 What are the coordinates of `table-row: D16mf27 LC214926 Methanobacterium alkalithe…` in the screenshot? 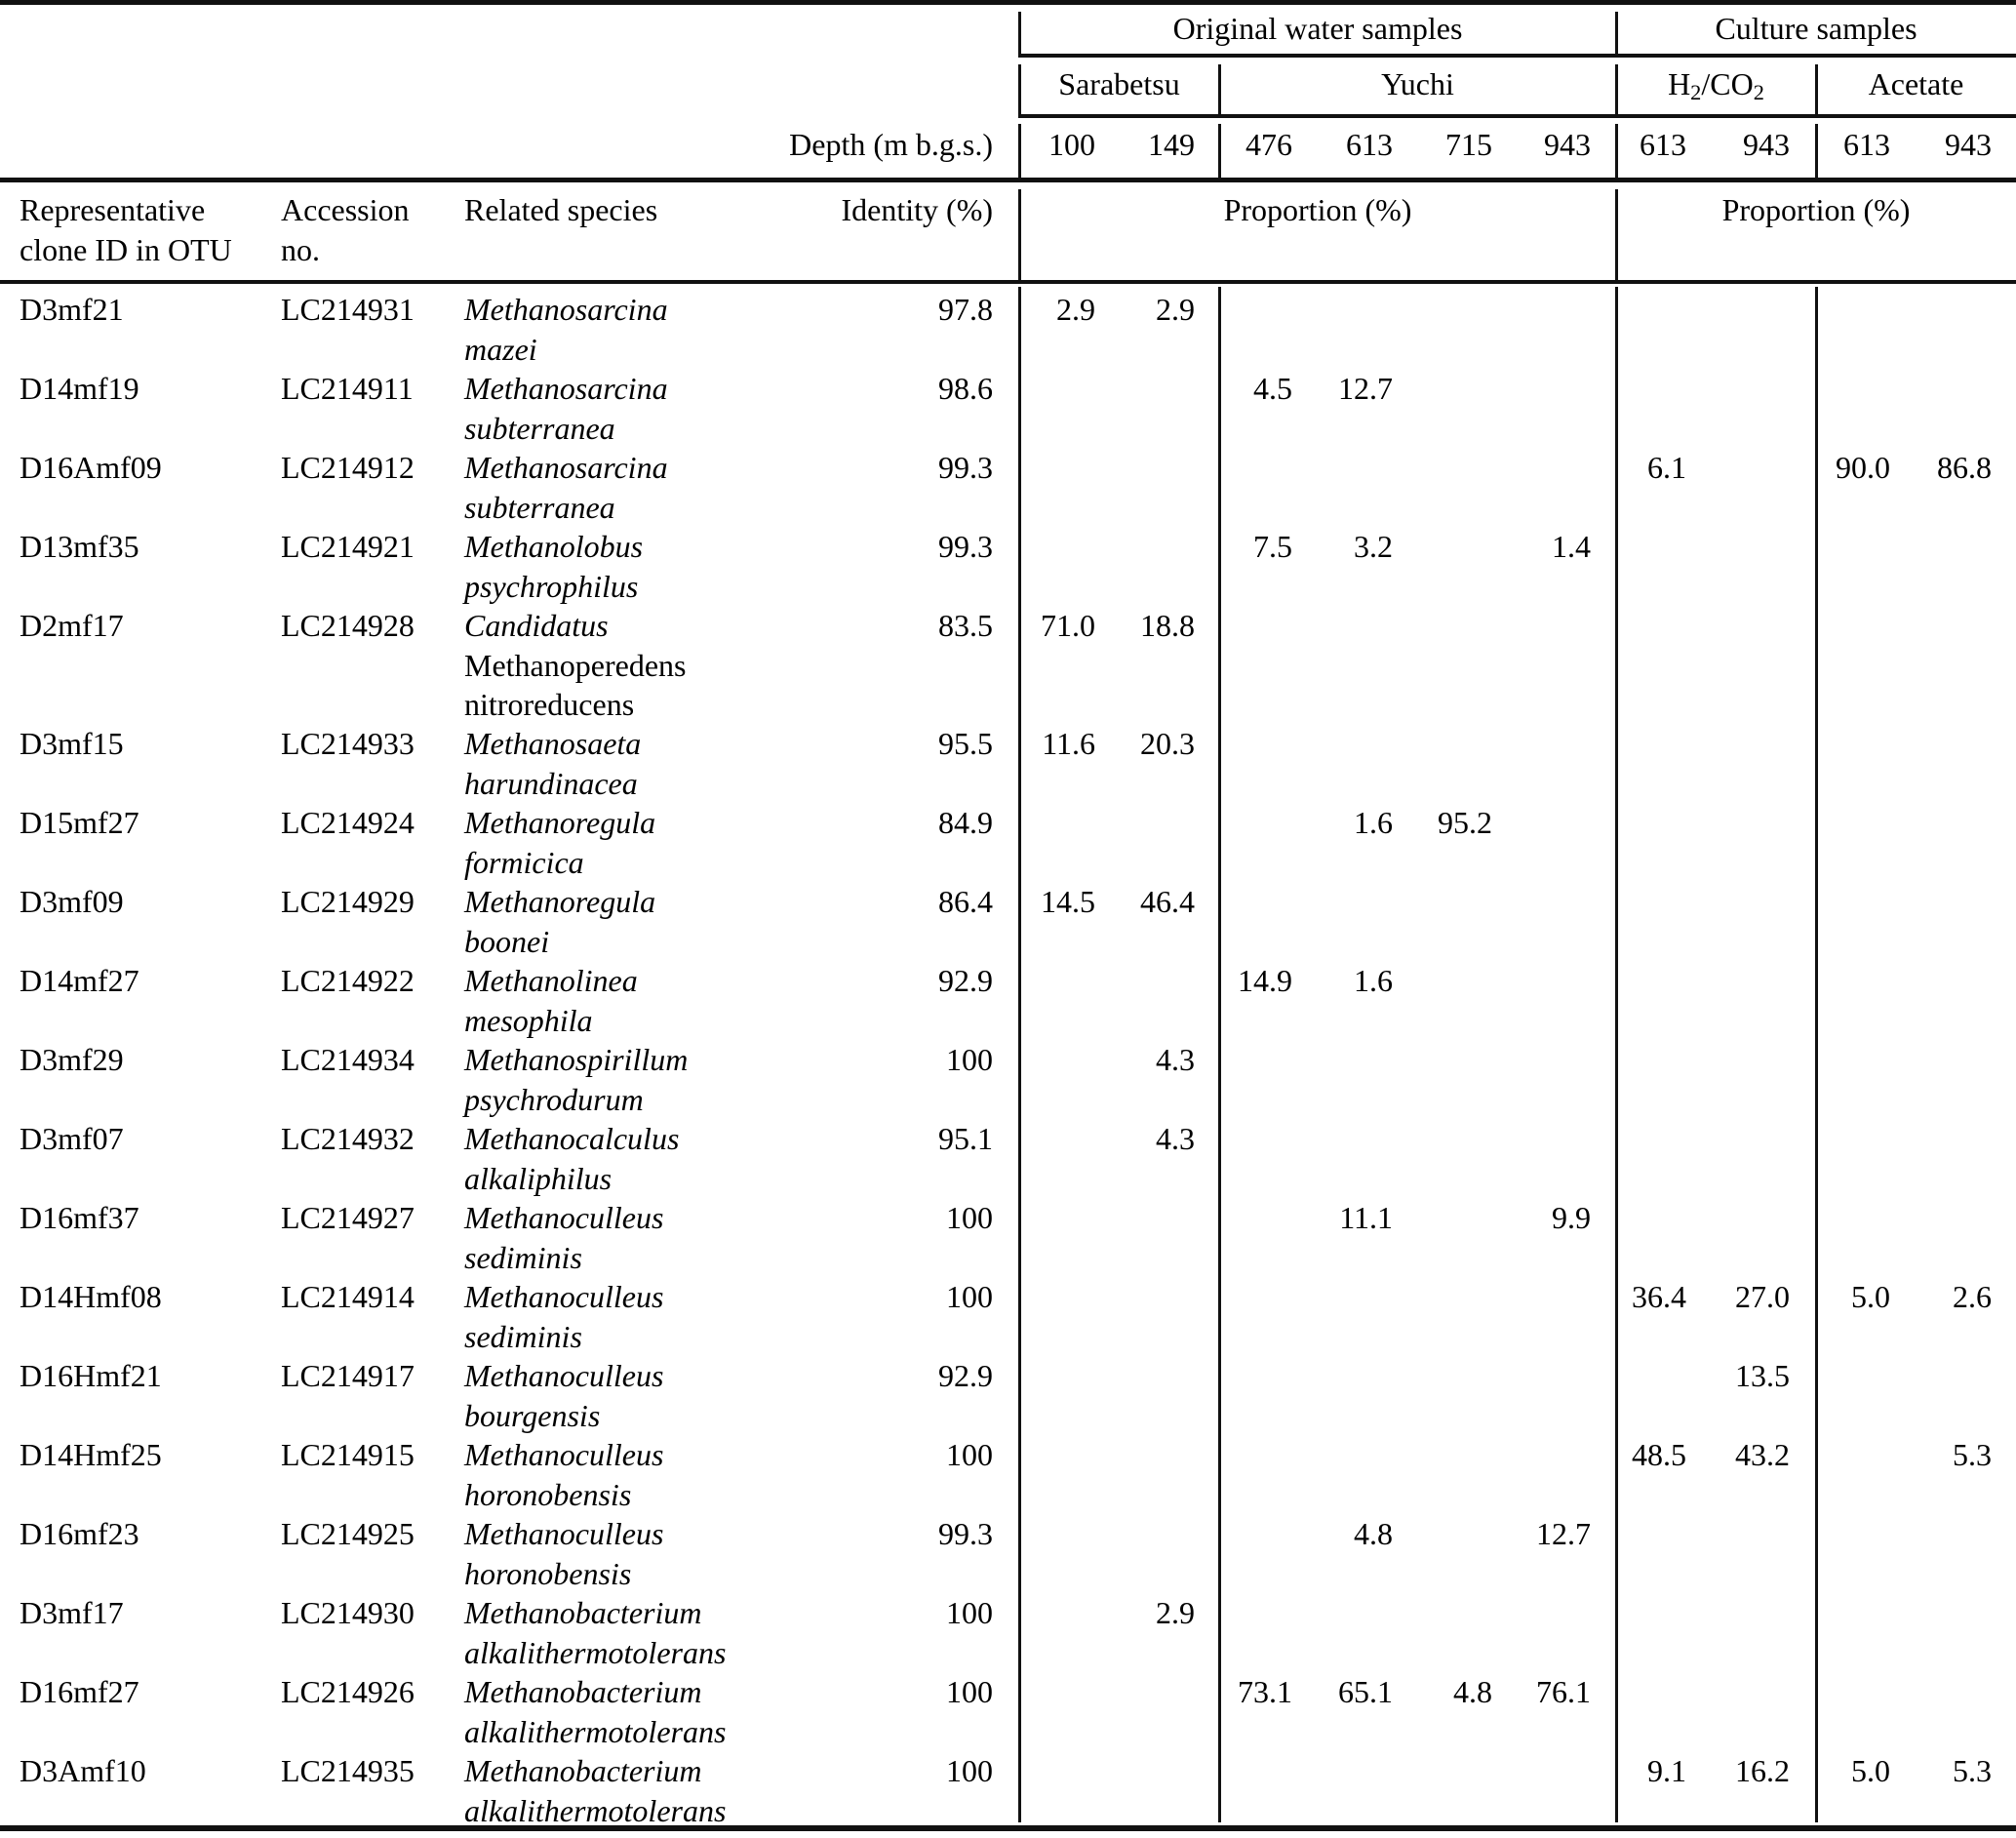 It's located at (1008, 1708).